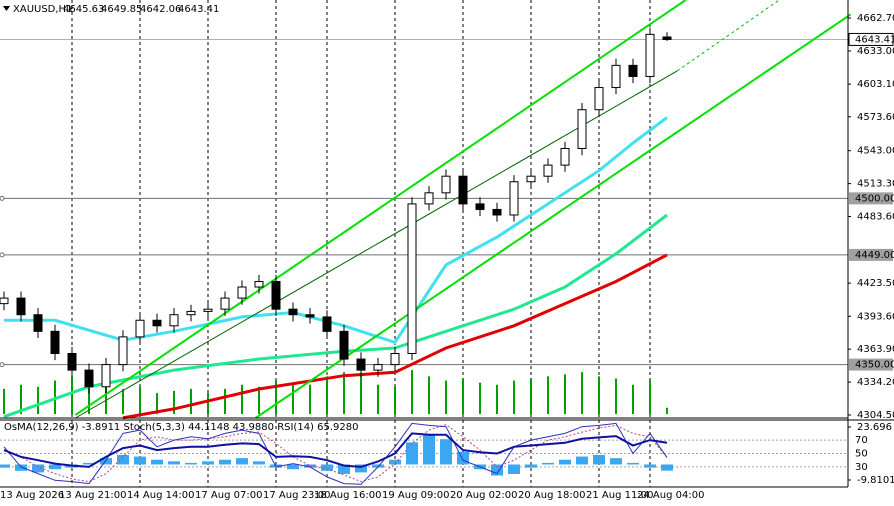 Image resolution: width=894 pixels, height=506 pixels. What do you see at coordinates (670, 495) in the screenshot?
I see `x-tick-label: 24 Aug 04:00` at bounding box center [670, 495].